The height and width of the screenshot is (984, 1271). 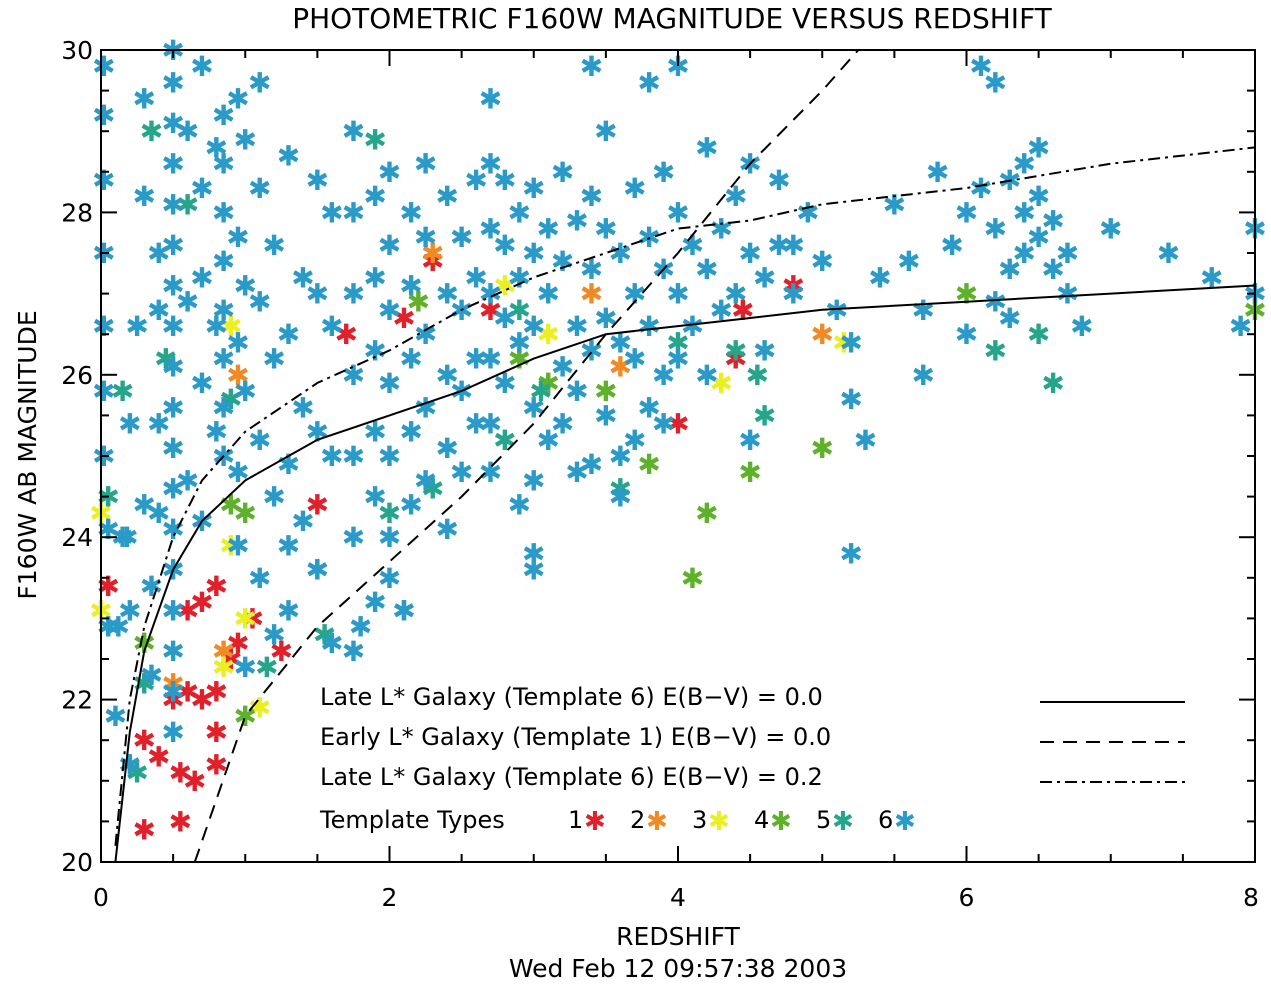 I want to click on x-tick-label: 6, so click(x=967, y=897).